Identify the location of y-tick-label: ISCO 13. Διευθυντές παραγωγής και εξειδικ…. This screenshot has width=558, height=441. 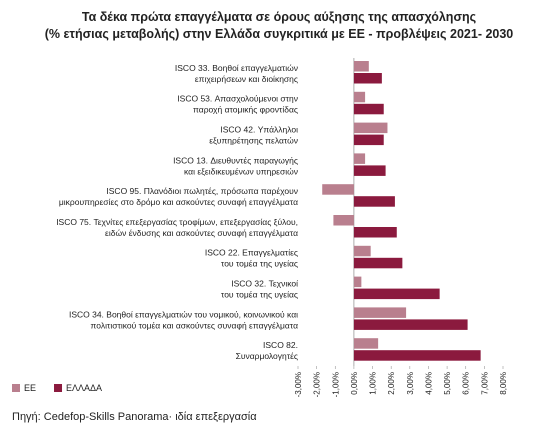
(235, 165).